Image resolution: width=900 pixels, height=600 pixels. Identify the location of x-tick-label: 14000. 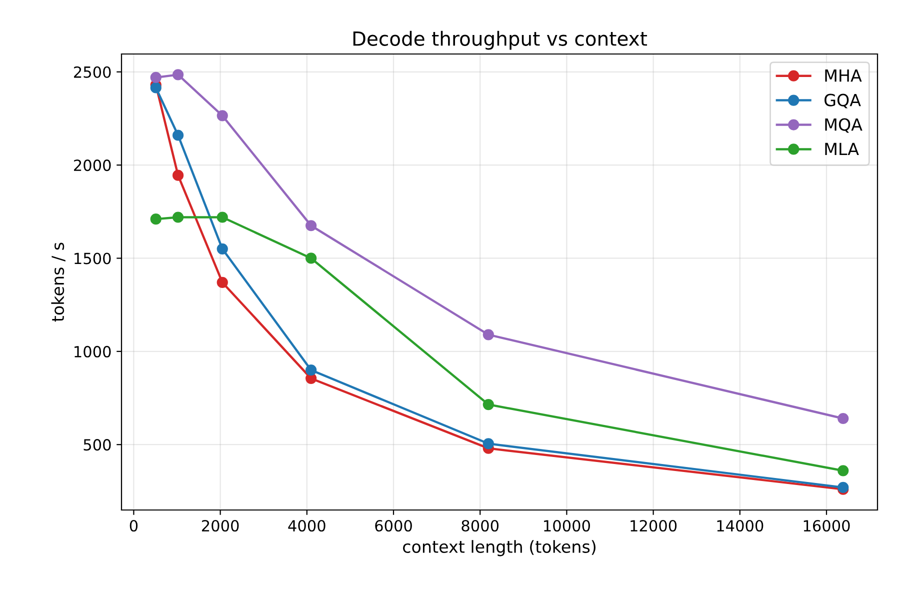
(740, 526).